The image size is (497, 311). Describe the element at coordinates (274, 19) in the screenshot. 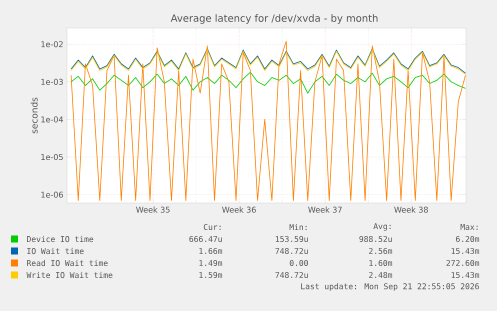

I see `chart-title: Average latency for /dev/xvda - by month` at that location.